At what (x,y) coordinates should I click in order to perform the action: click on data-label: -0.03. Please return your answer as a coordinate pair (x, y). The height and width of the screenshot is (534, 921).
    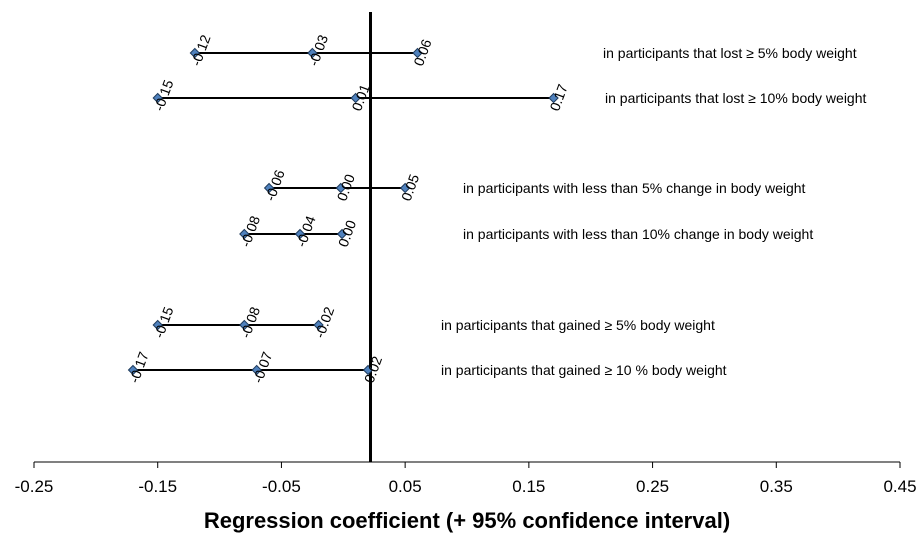
    Looking at the image, I should click on (318, 50).